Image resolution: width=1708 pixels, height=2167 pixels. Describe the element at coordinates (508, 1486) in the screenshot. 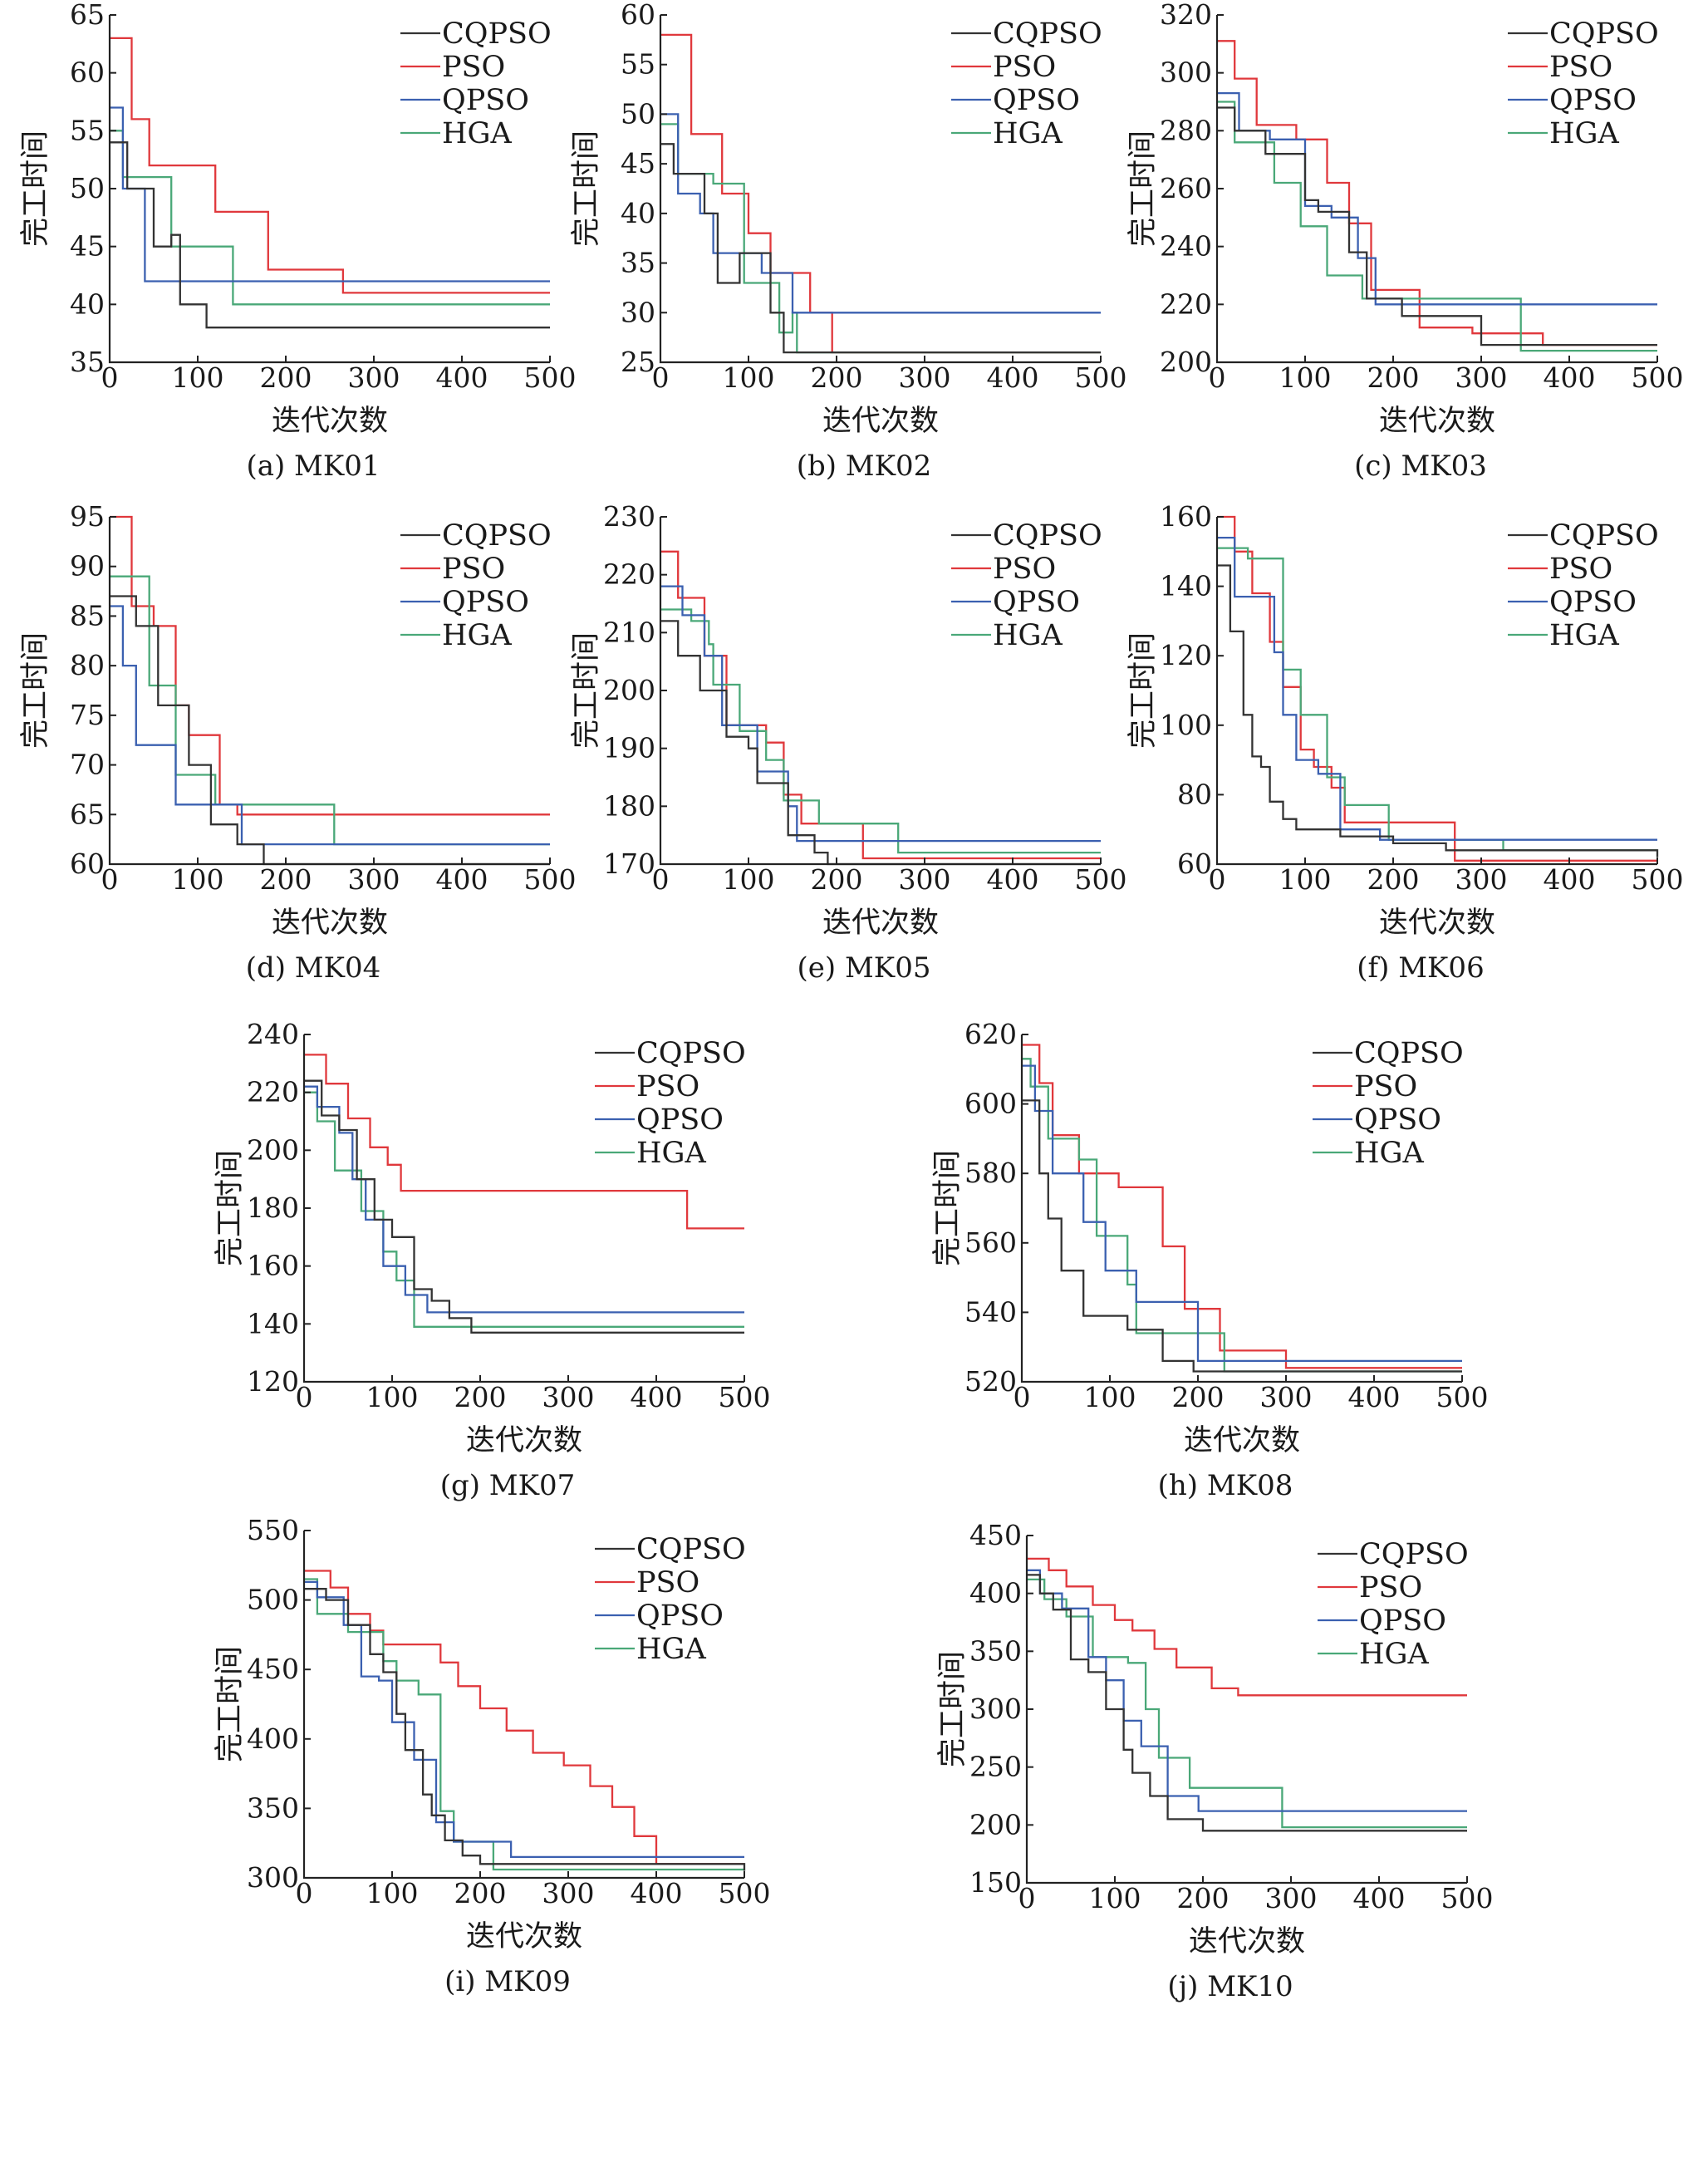

I see `chart-caption: (g) MK07` at that location.